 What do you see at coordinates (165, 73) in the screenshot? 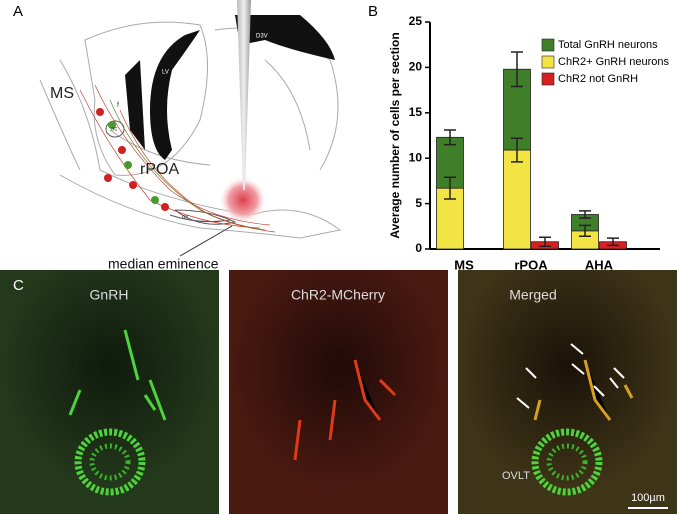
I see `small-label: LV` at bounding box center [165, 73].